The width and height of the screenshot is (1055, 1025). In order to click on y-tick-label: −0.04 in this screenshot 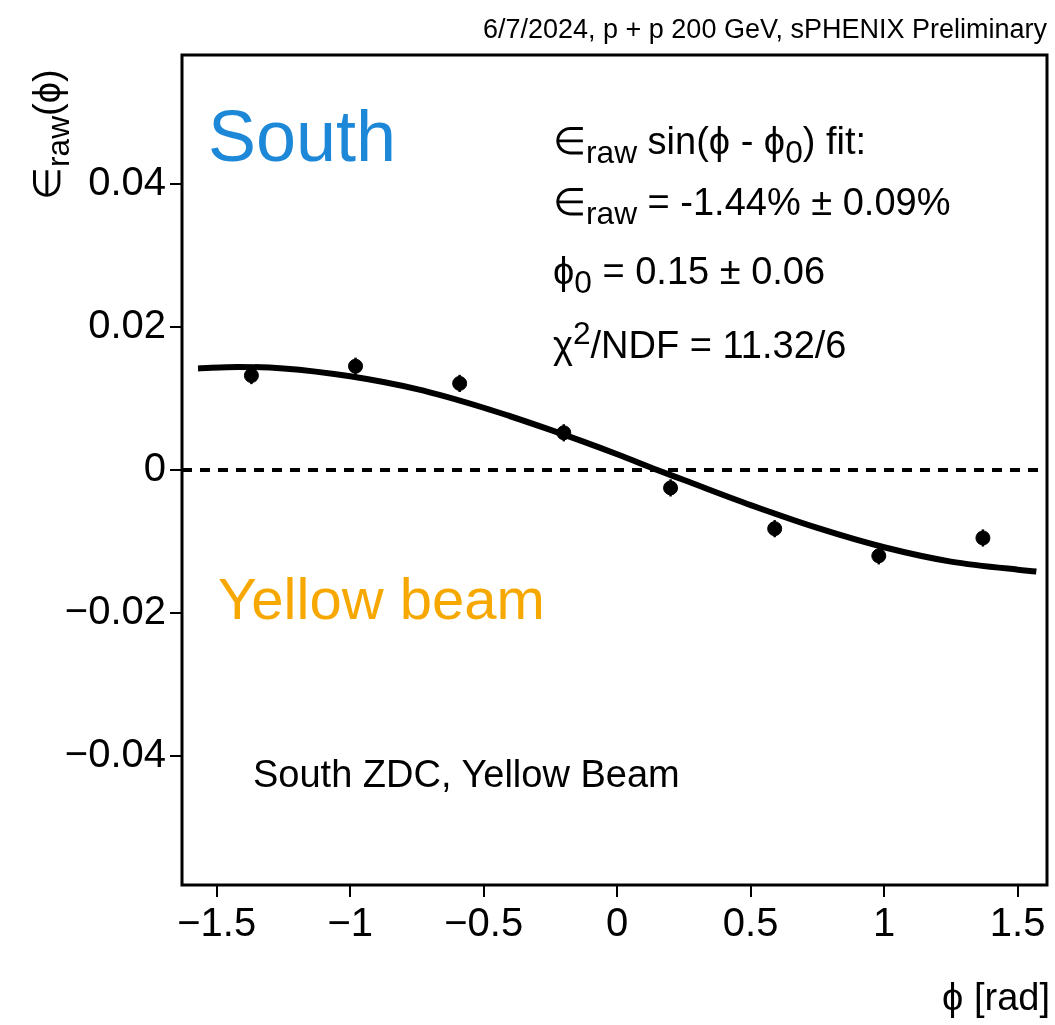, I will do `click(115, 753)`.